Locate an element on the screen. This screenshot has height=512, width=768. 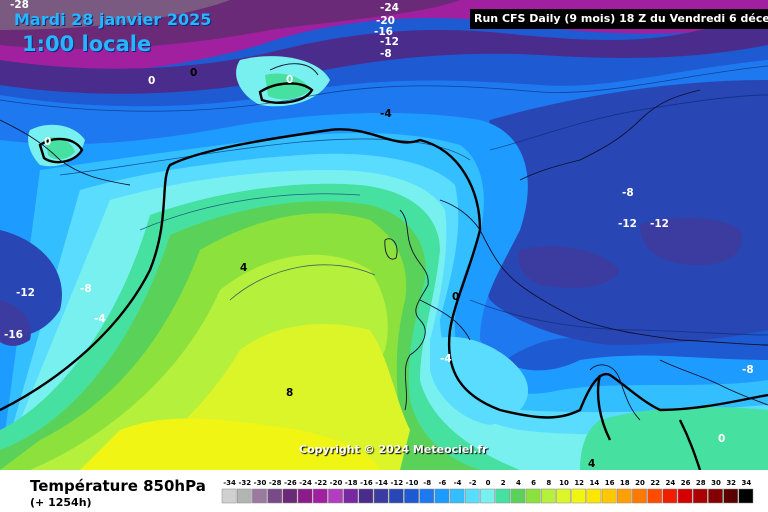
legend-tick-label: 2 is located at coordinates (503, 483).